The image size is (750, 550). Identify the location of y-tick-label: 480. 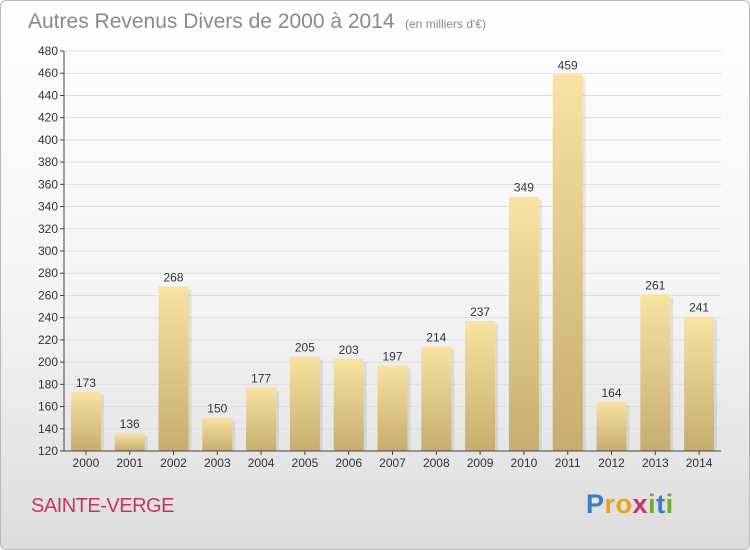
(48, 51).